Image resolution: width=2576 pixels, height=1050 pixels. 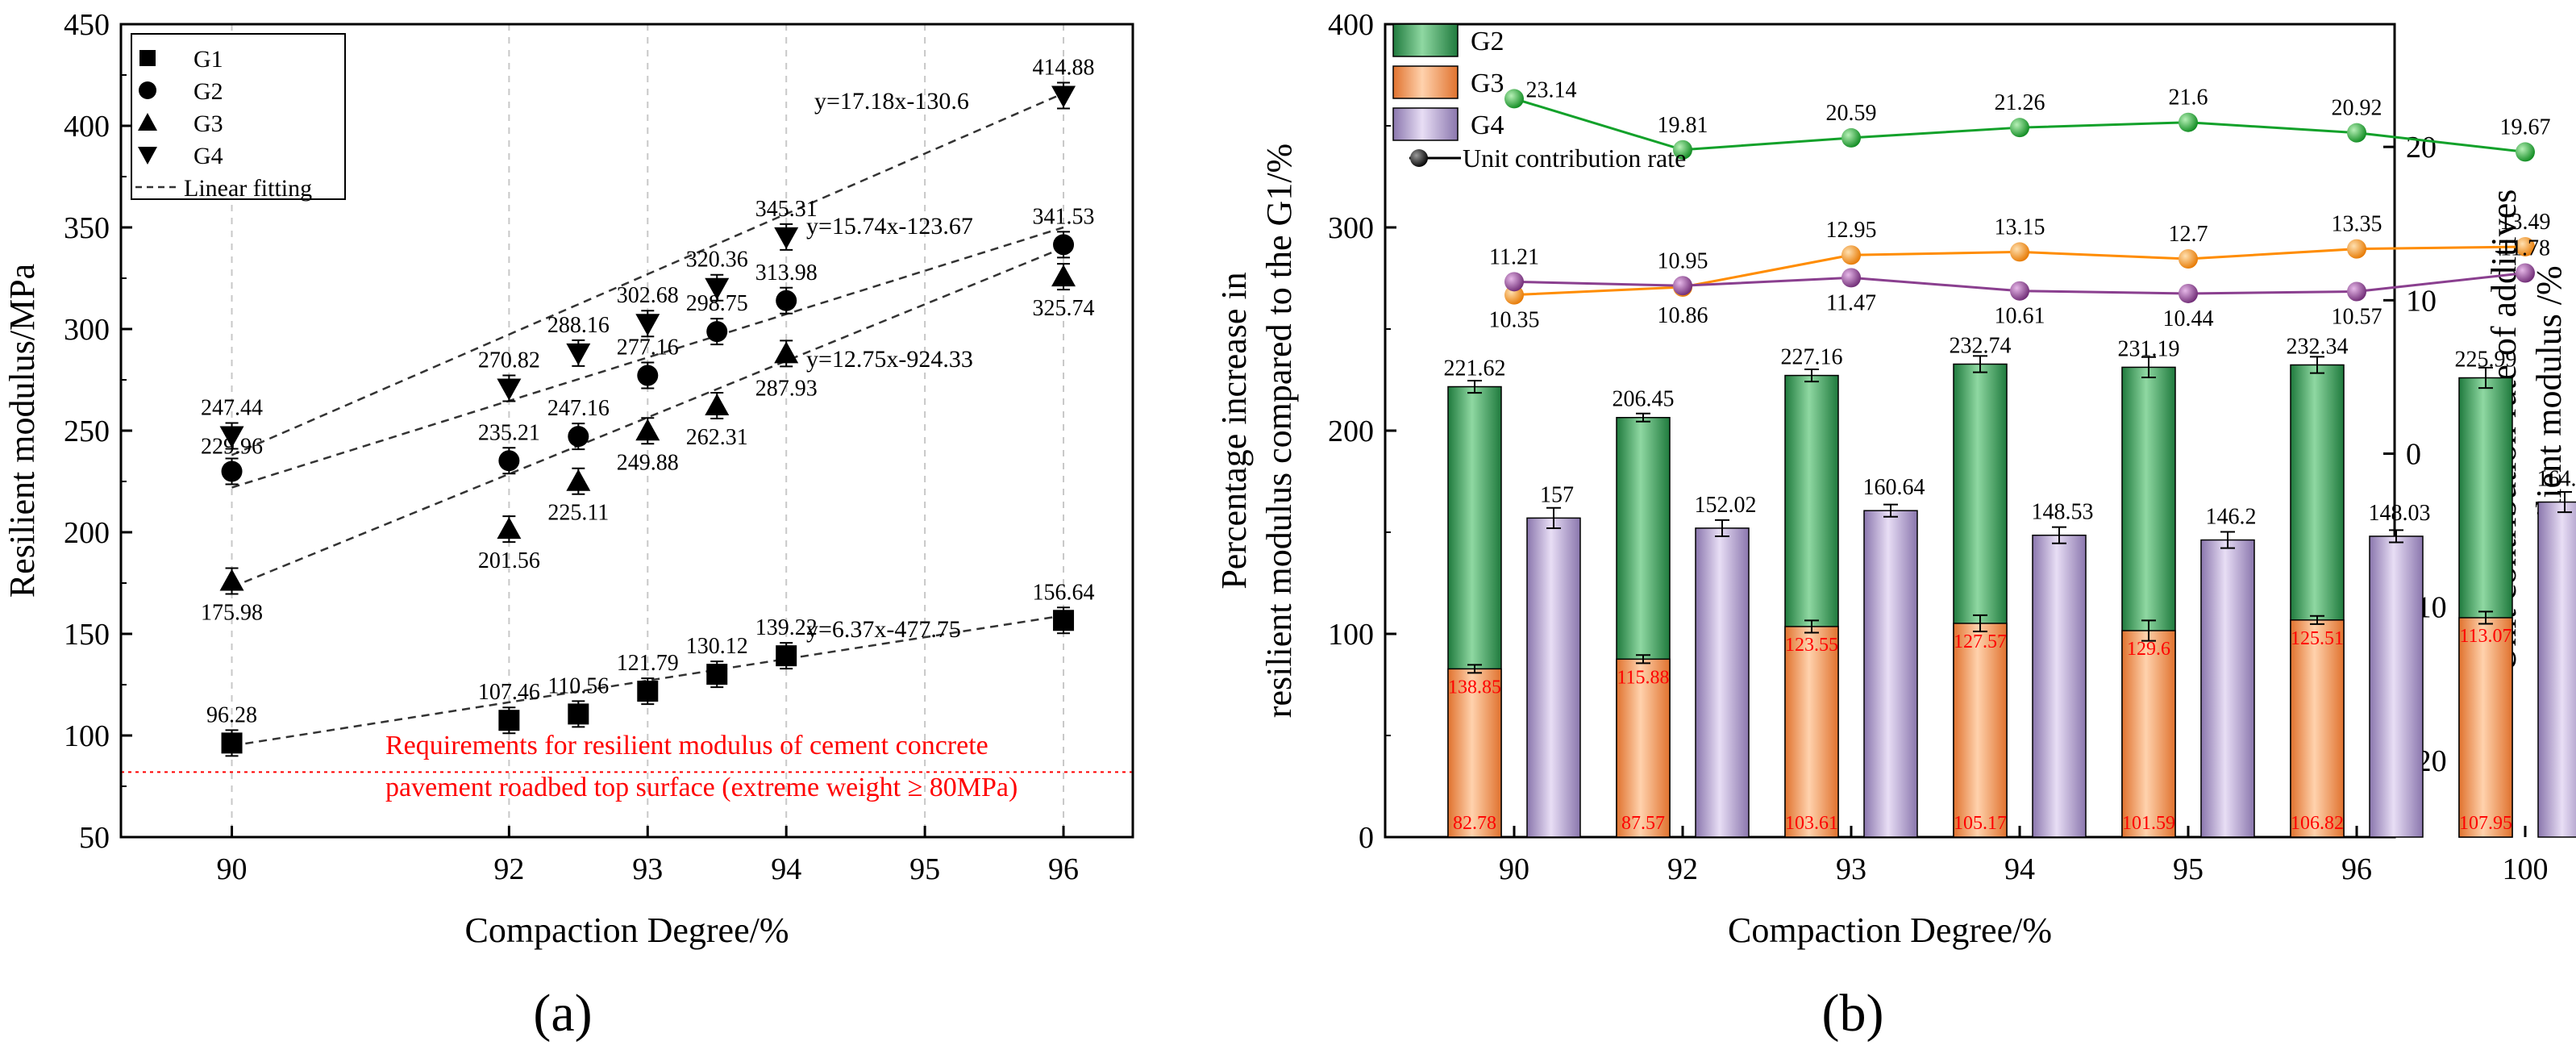 I want to click on bar-label-g4: 152.02, so click(x=1726, y=505).